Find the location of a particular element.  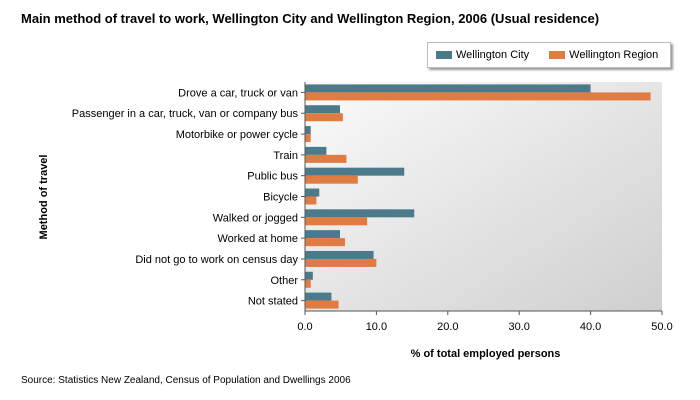

category-label: Drove a car, truck or van is located at coordinates (238, 93).